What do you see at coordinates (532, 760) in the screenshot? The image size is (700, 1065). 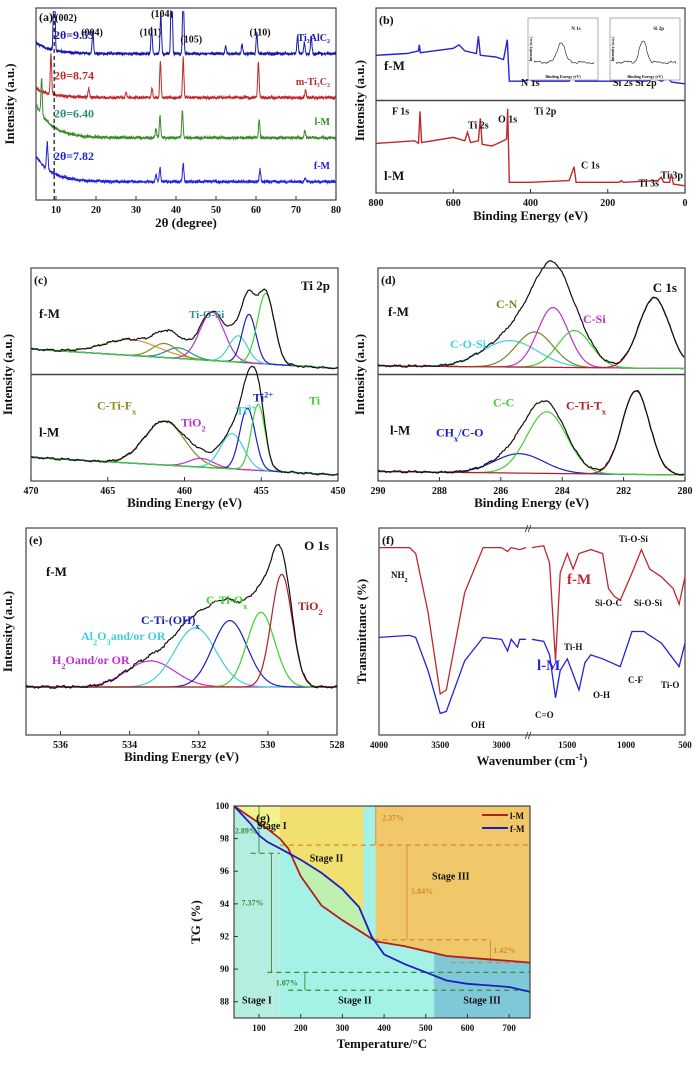 I see `x-axis-label: Wavenumber (cm-1)` at bounding box center [532, 760].